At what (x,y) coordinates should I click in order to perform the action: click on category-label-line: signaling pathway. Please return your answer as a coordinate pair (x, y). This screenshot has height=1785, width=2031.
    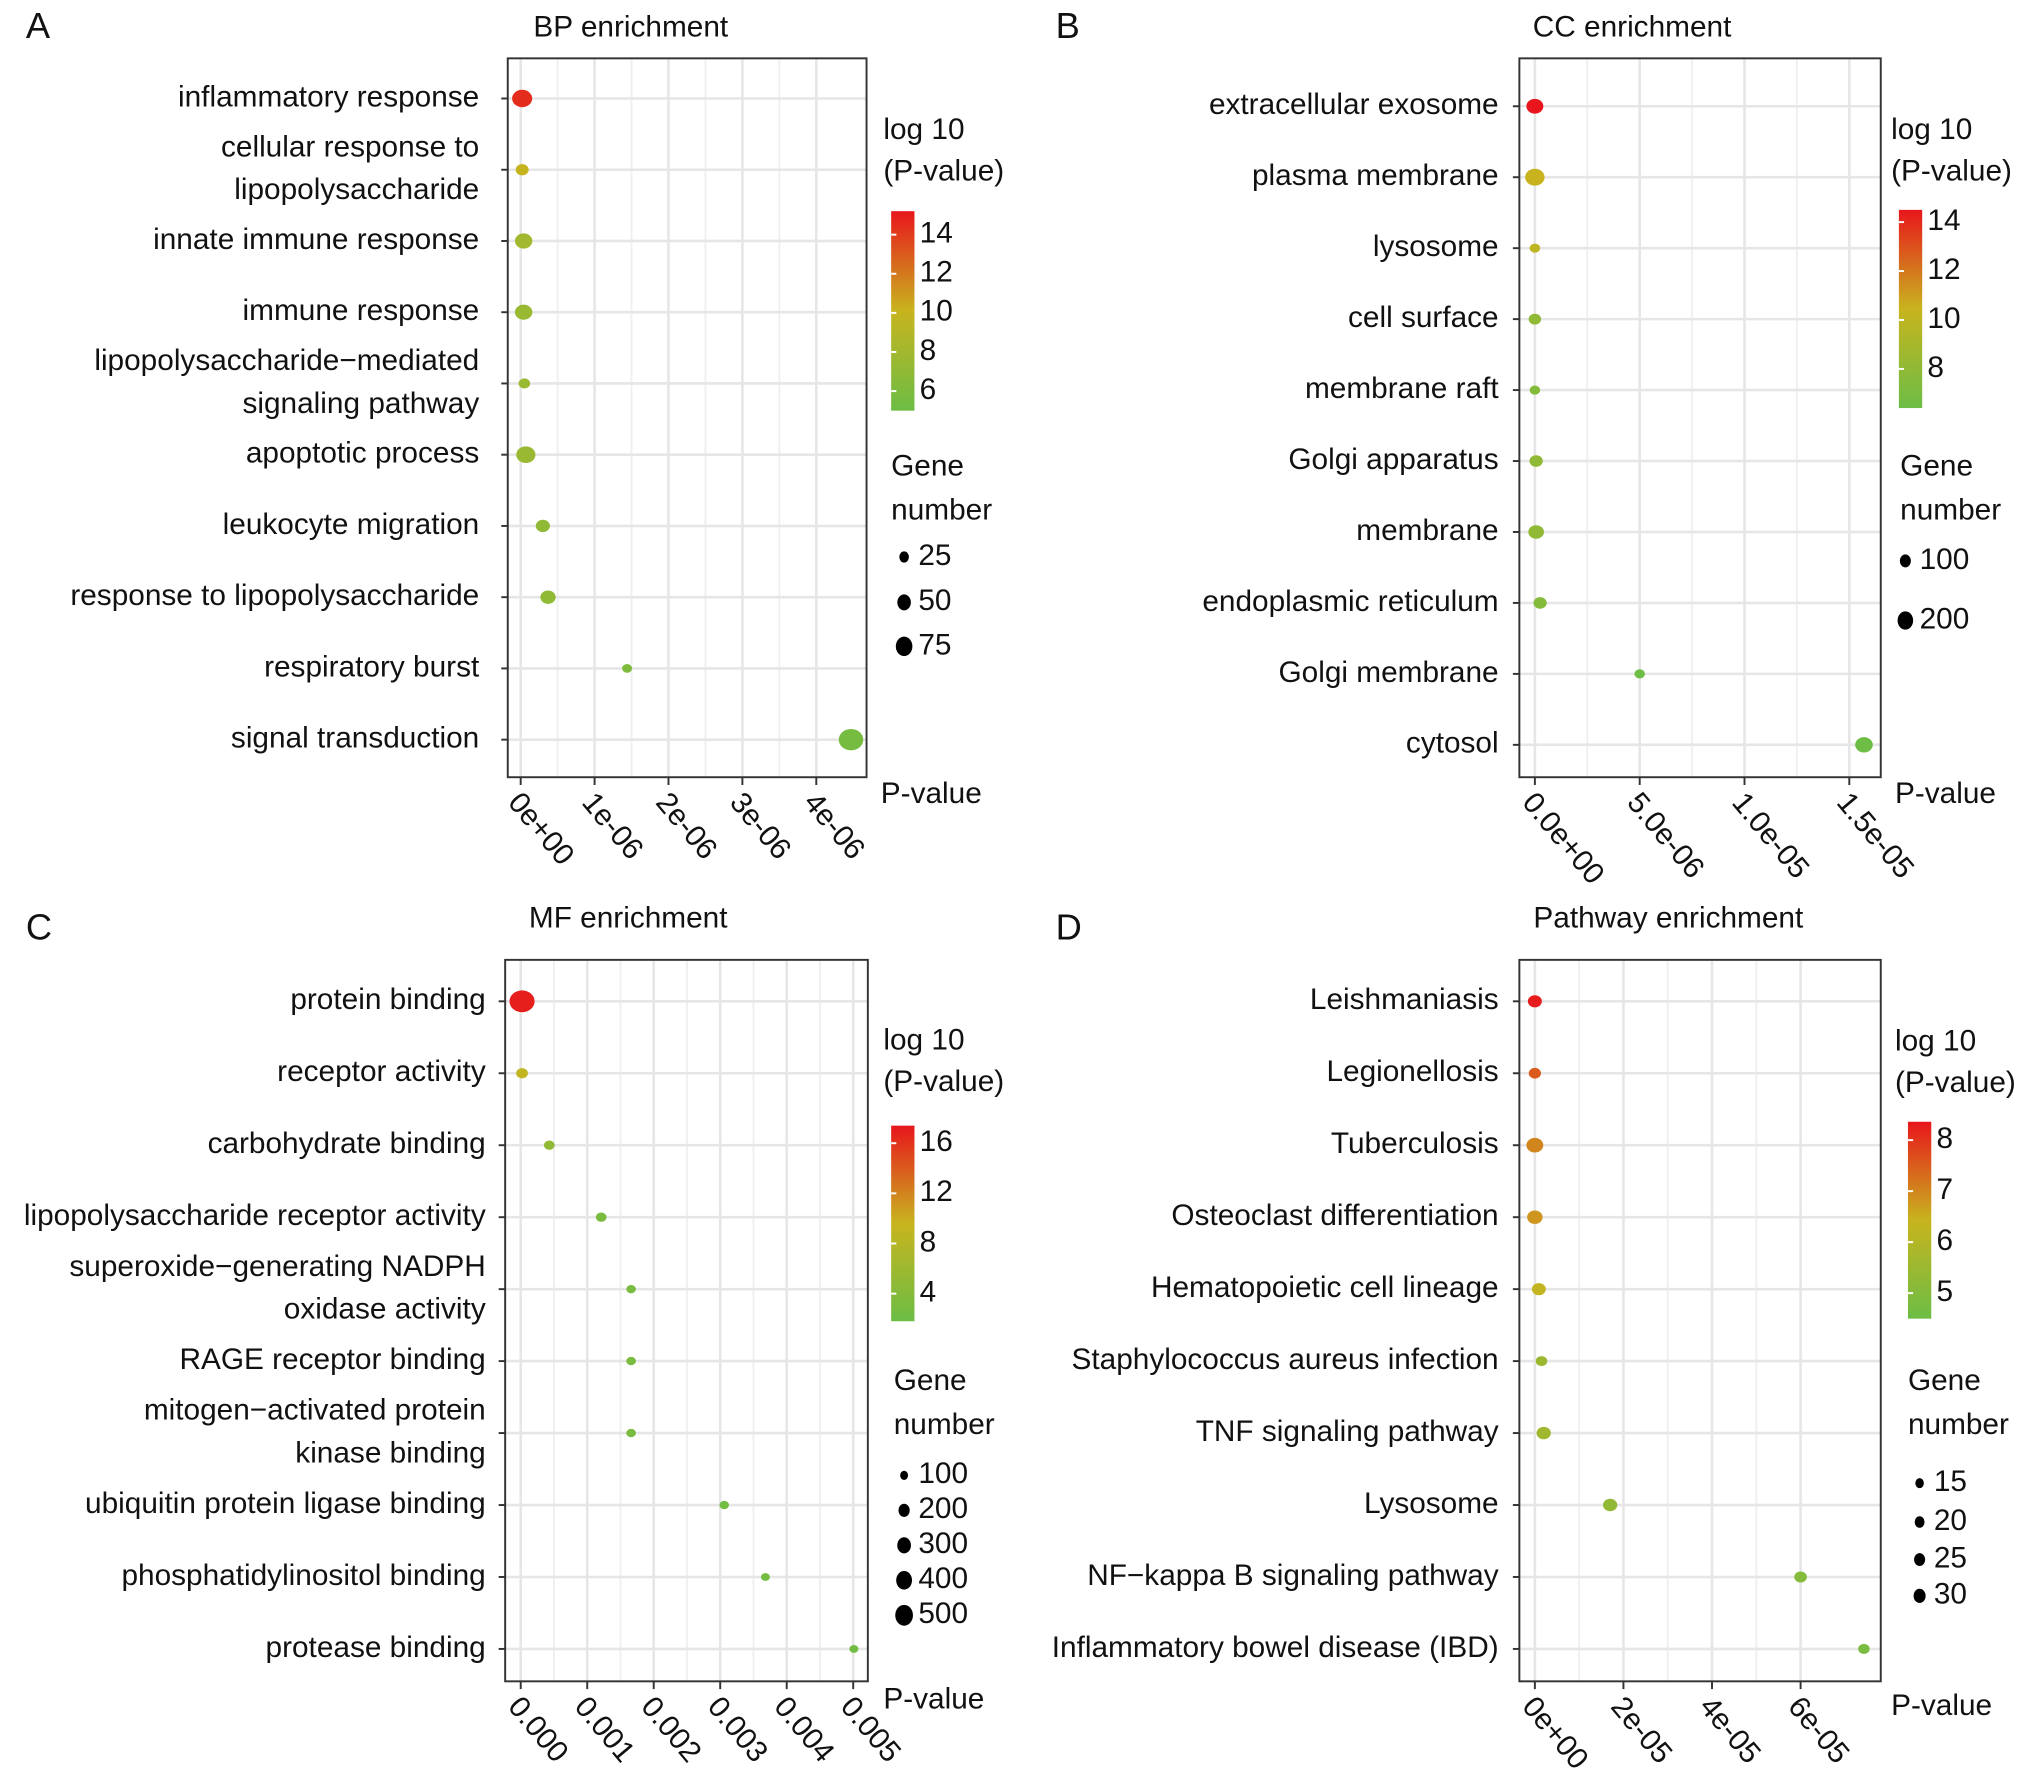
    Looking at the image, I should click on (360, 403).